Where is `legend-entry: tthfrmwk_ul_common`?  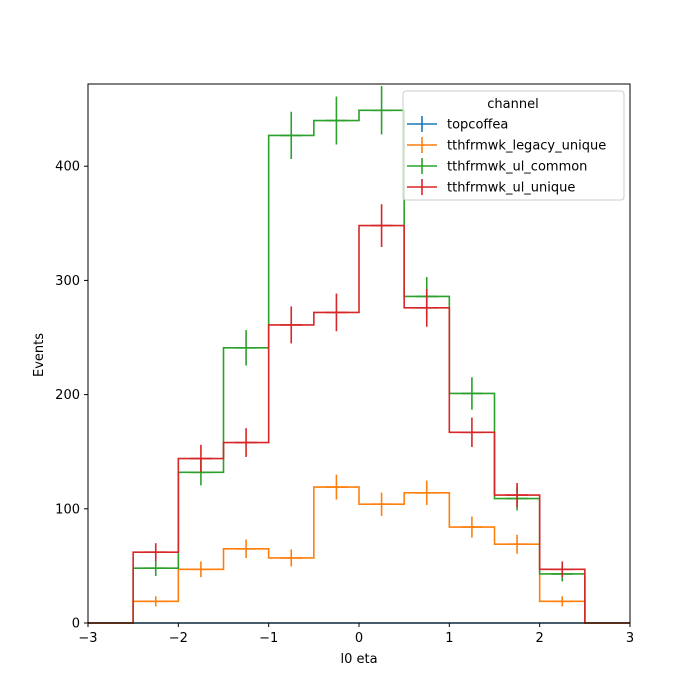 legend-entry: tthfrmwk_ul_common is located at coordinates (497, 166).